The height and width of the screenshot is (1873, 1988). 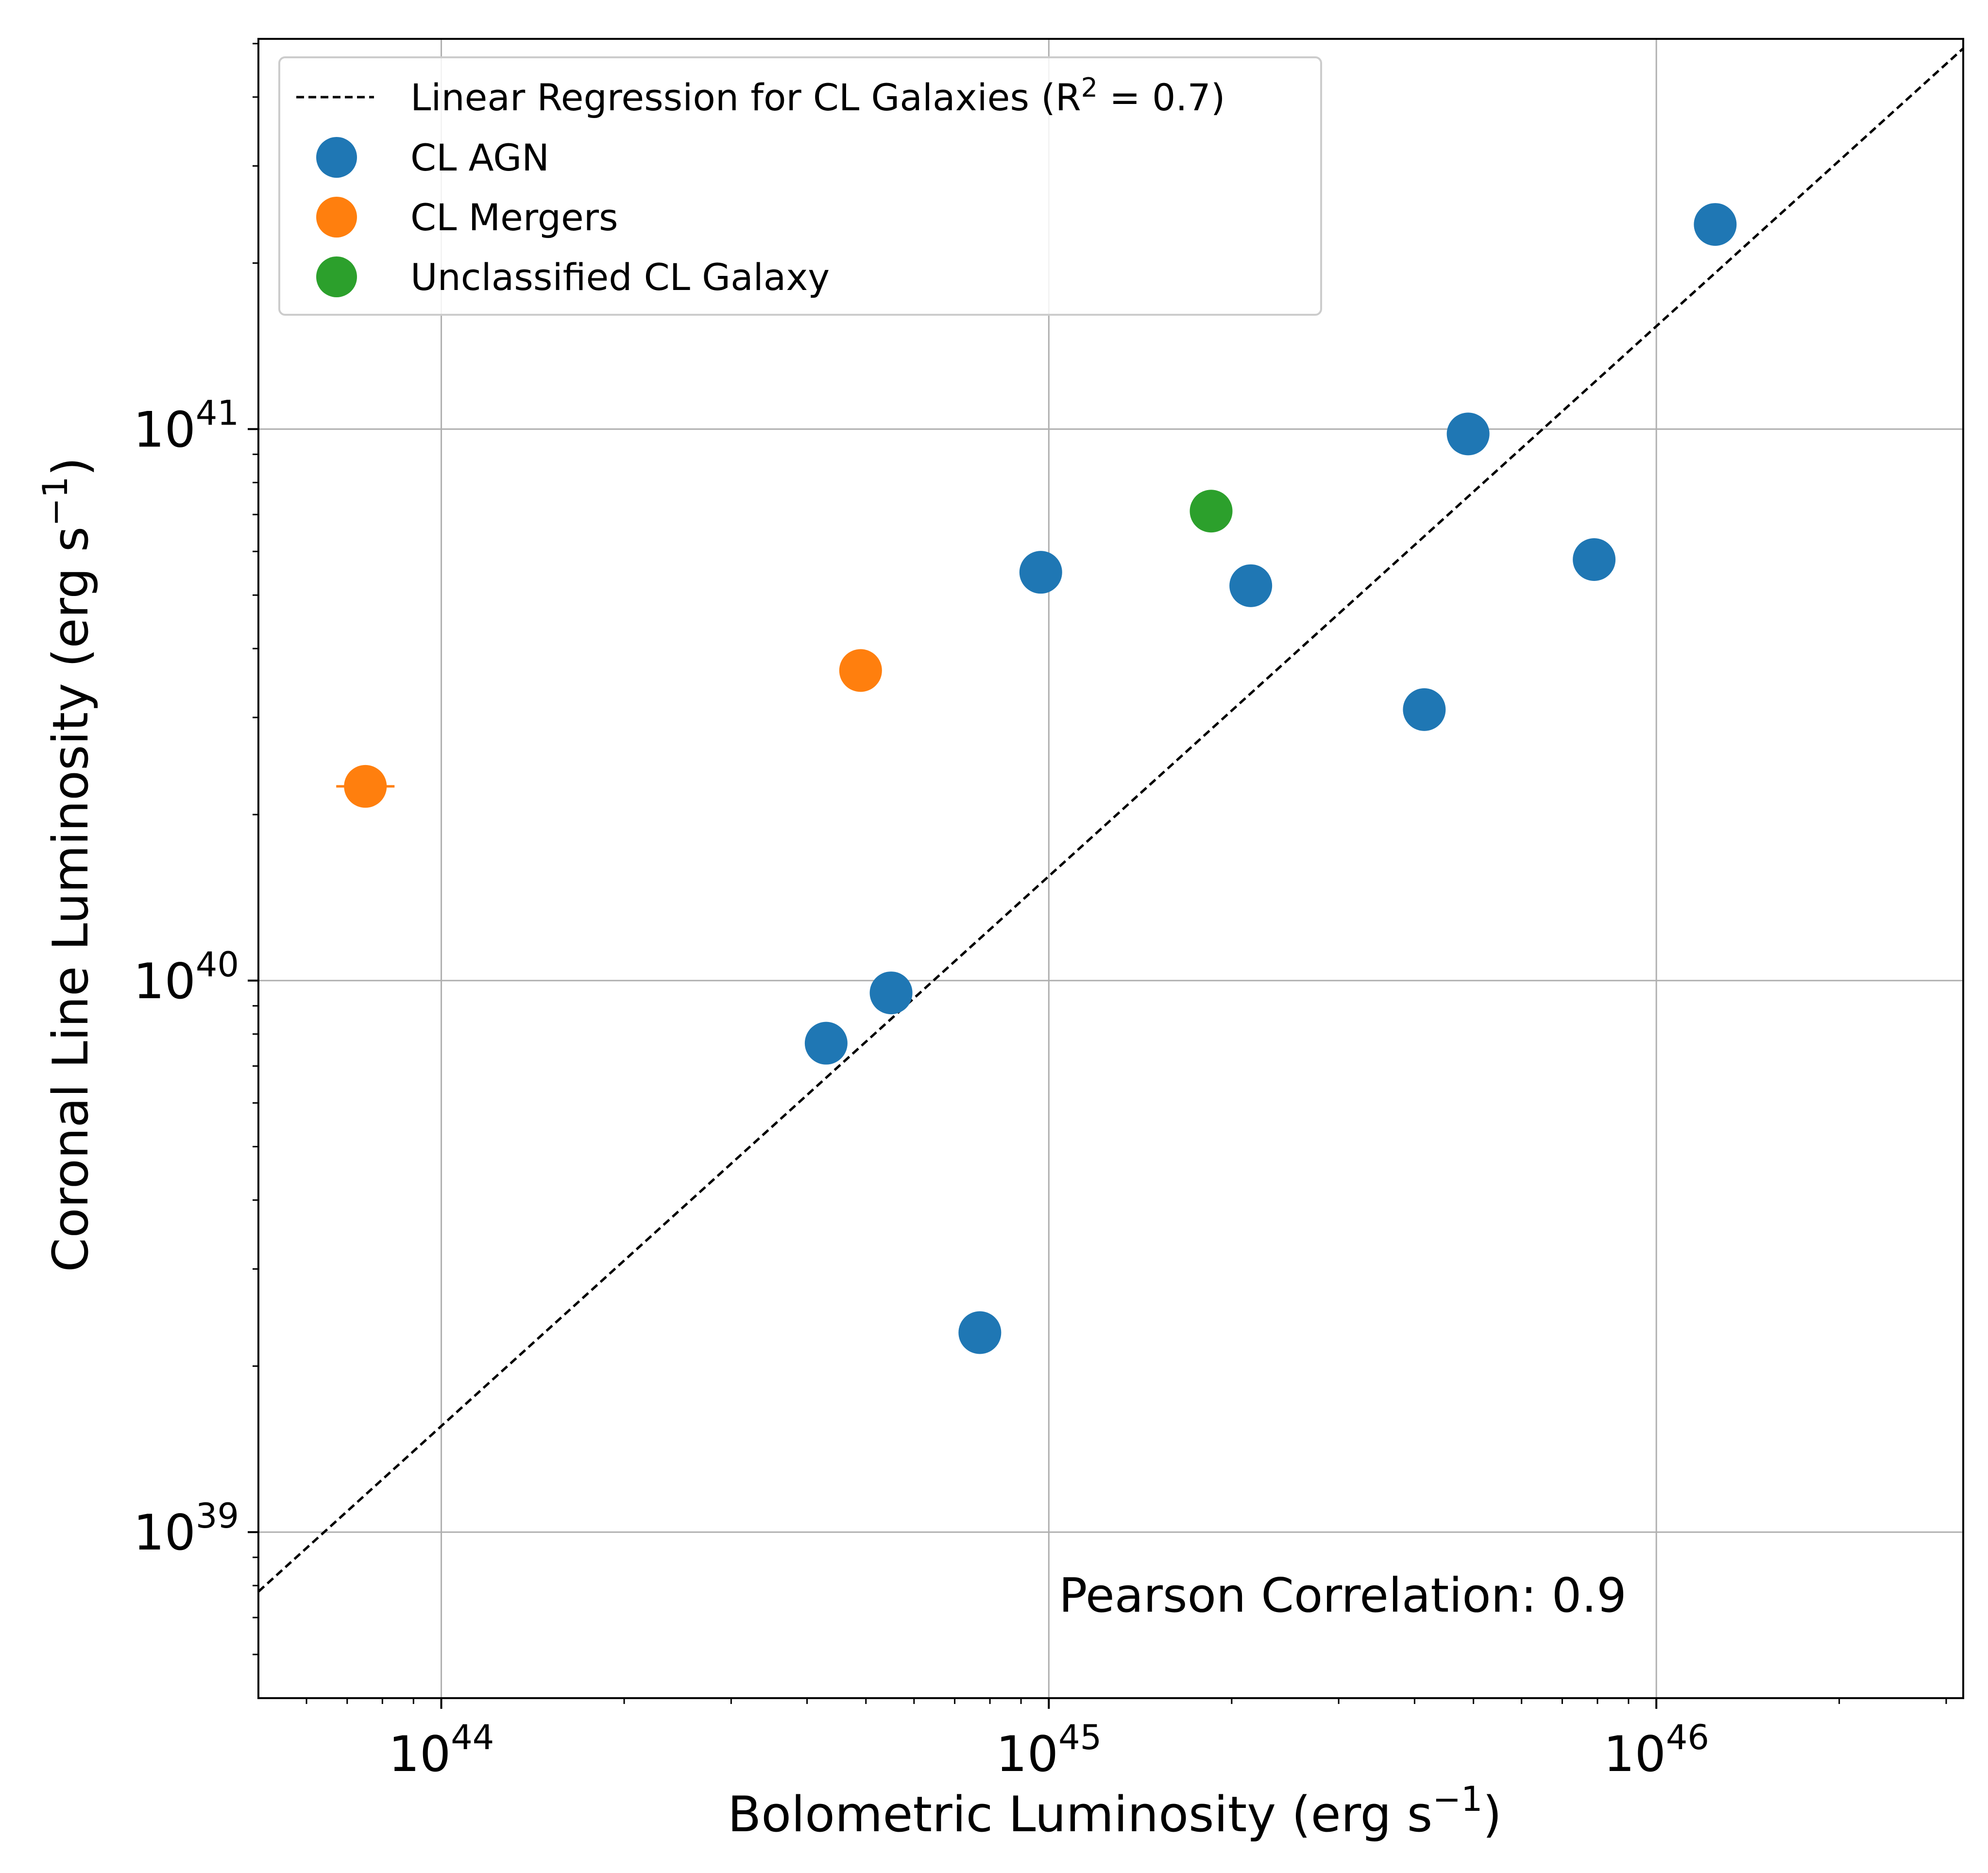 What do you see at coordinates (186, 1528) in the screenshot?
I see `y-tick-label: 1039` at bounding box center [186, 1528].